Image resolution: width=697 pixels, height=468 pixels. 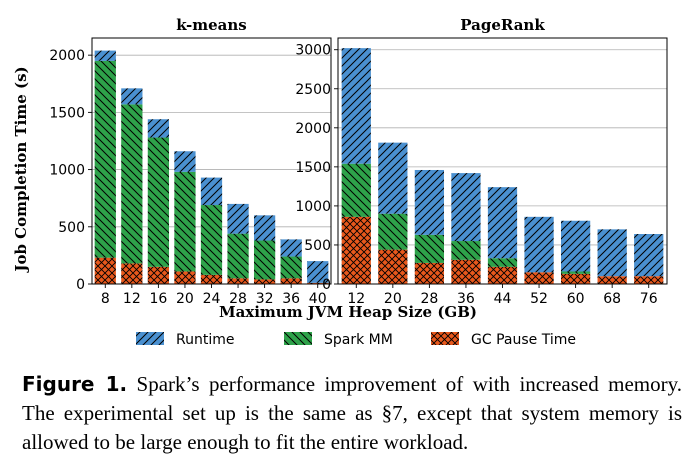 I want to click on x-tick-label: 68, so click(x=612, y=299).